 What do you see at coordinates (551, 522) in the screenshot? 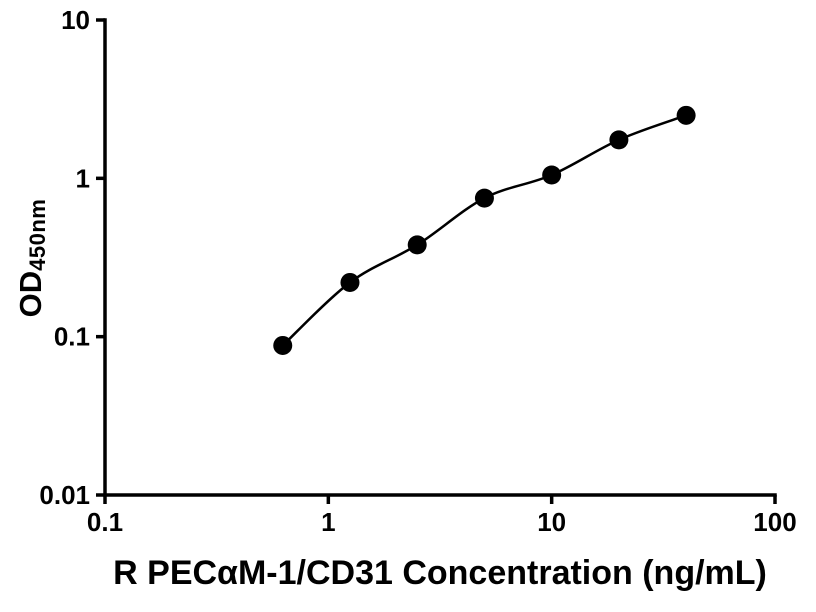
I see `x-tick-label: 10` at bounding box center [551, 522].